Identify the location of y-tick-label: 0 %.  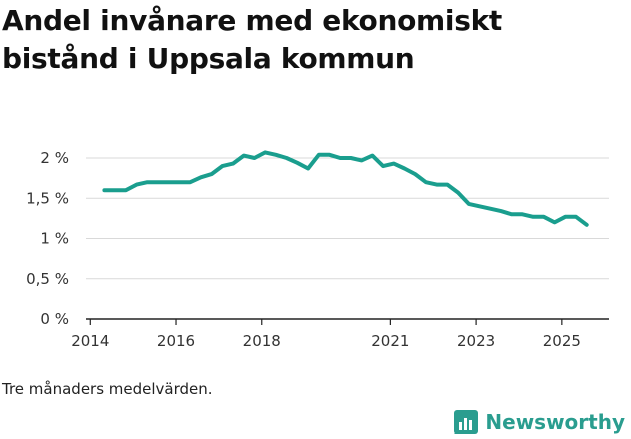
(54, 319).